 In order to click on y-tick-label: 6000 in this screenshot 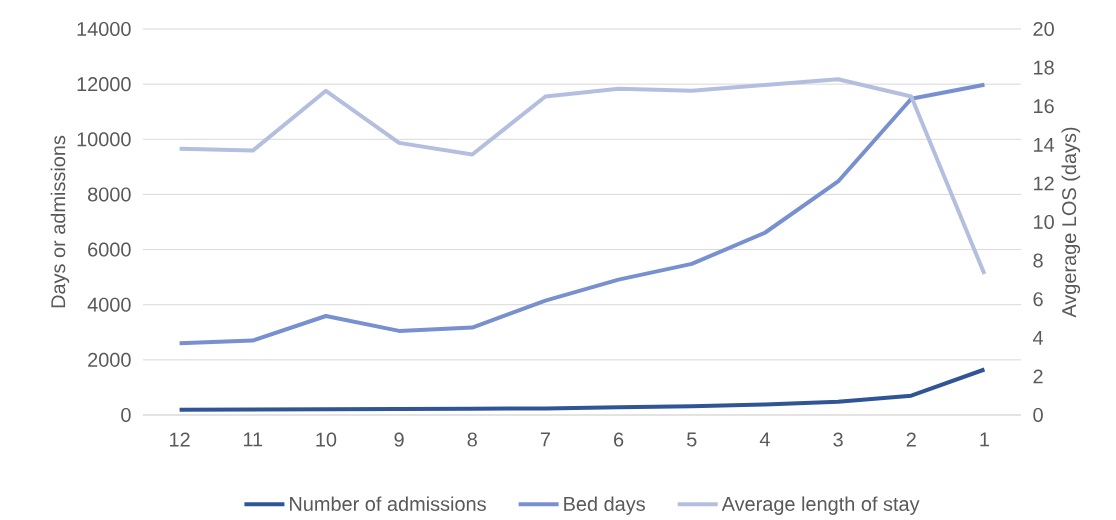, I will do `click(109, 249)`.